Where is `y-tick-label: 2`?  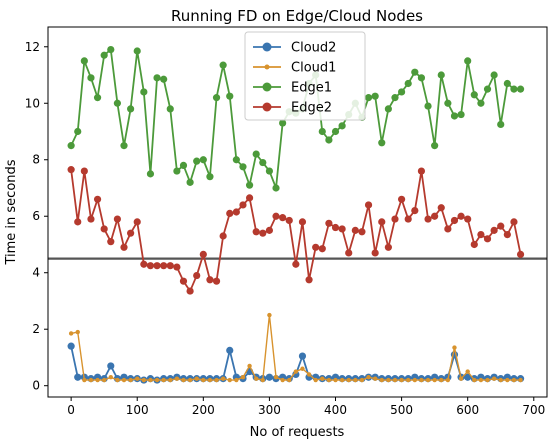 y-tick-label: 2 is located at coordinates (36, 329).